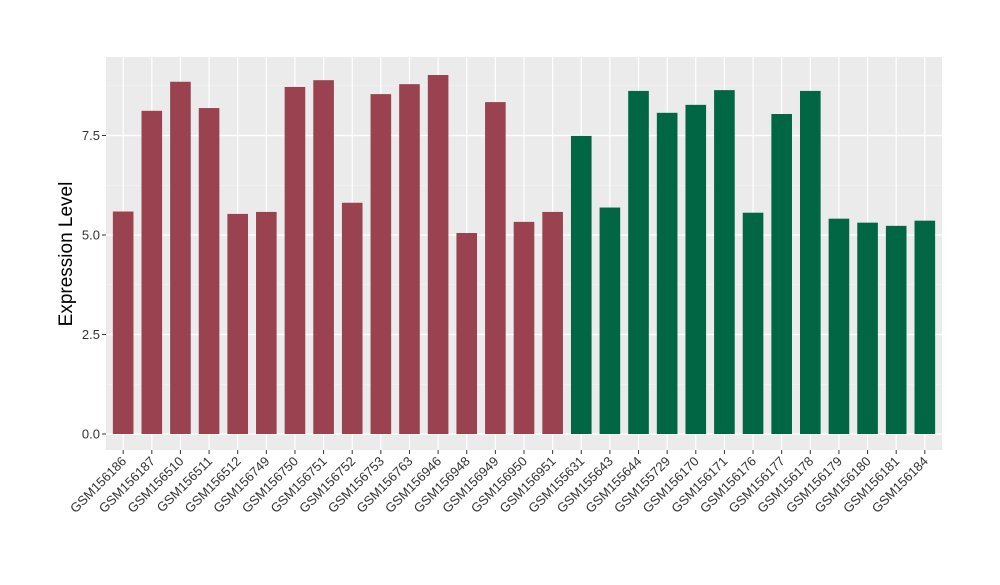 The image size is (1000, 585). Describe the element at coordinates (66, 254) in the screenshot. I see `y-axis-label: Expression Level` at that location.